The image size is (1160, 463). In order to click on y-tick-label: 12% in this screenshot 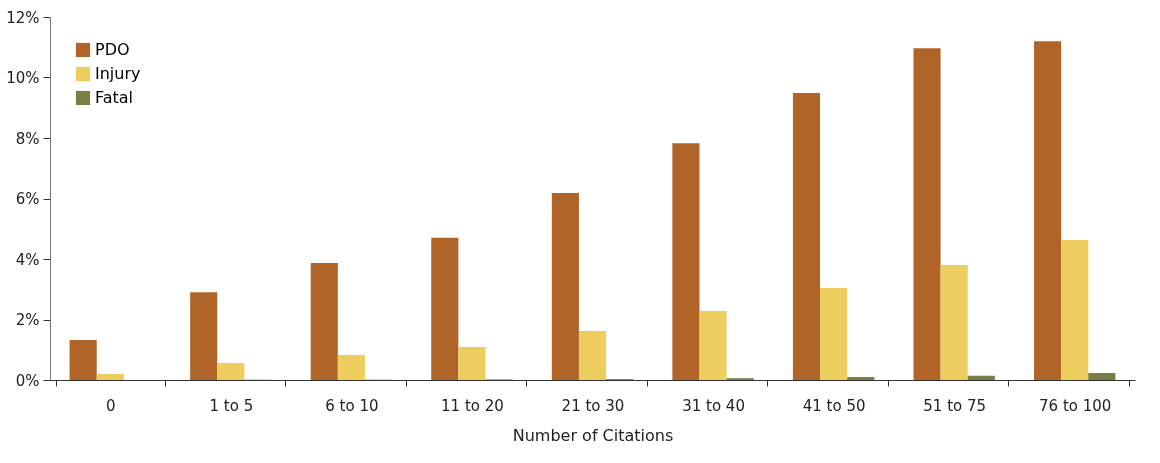, I will do `click(23, 17)`.